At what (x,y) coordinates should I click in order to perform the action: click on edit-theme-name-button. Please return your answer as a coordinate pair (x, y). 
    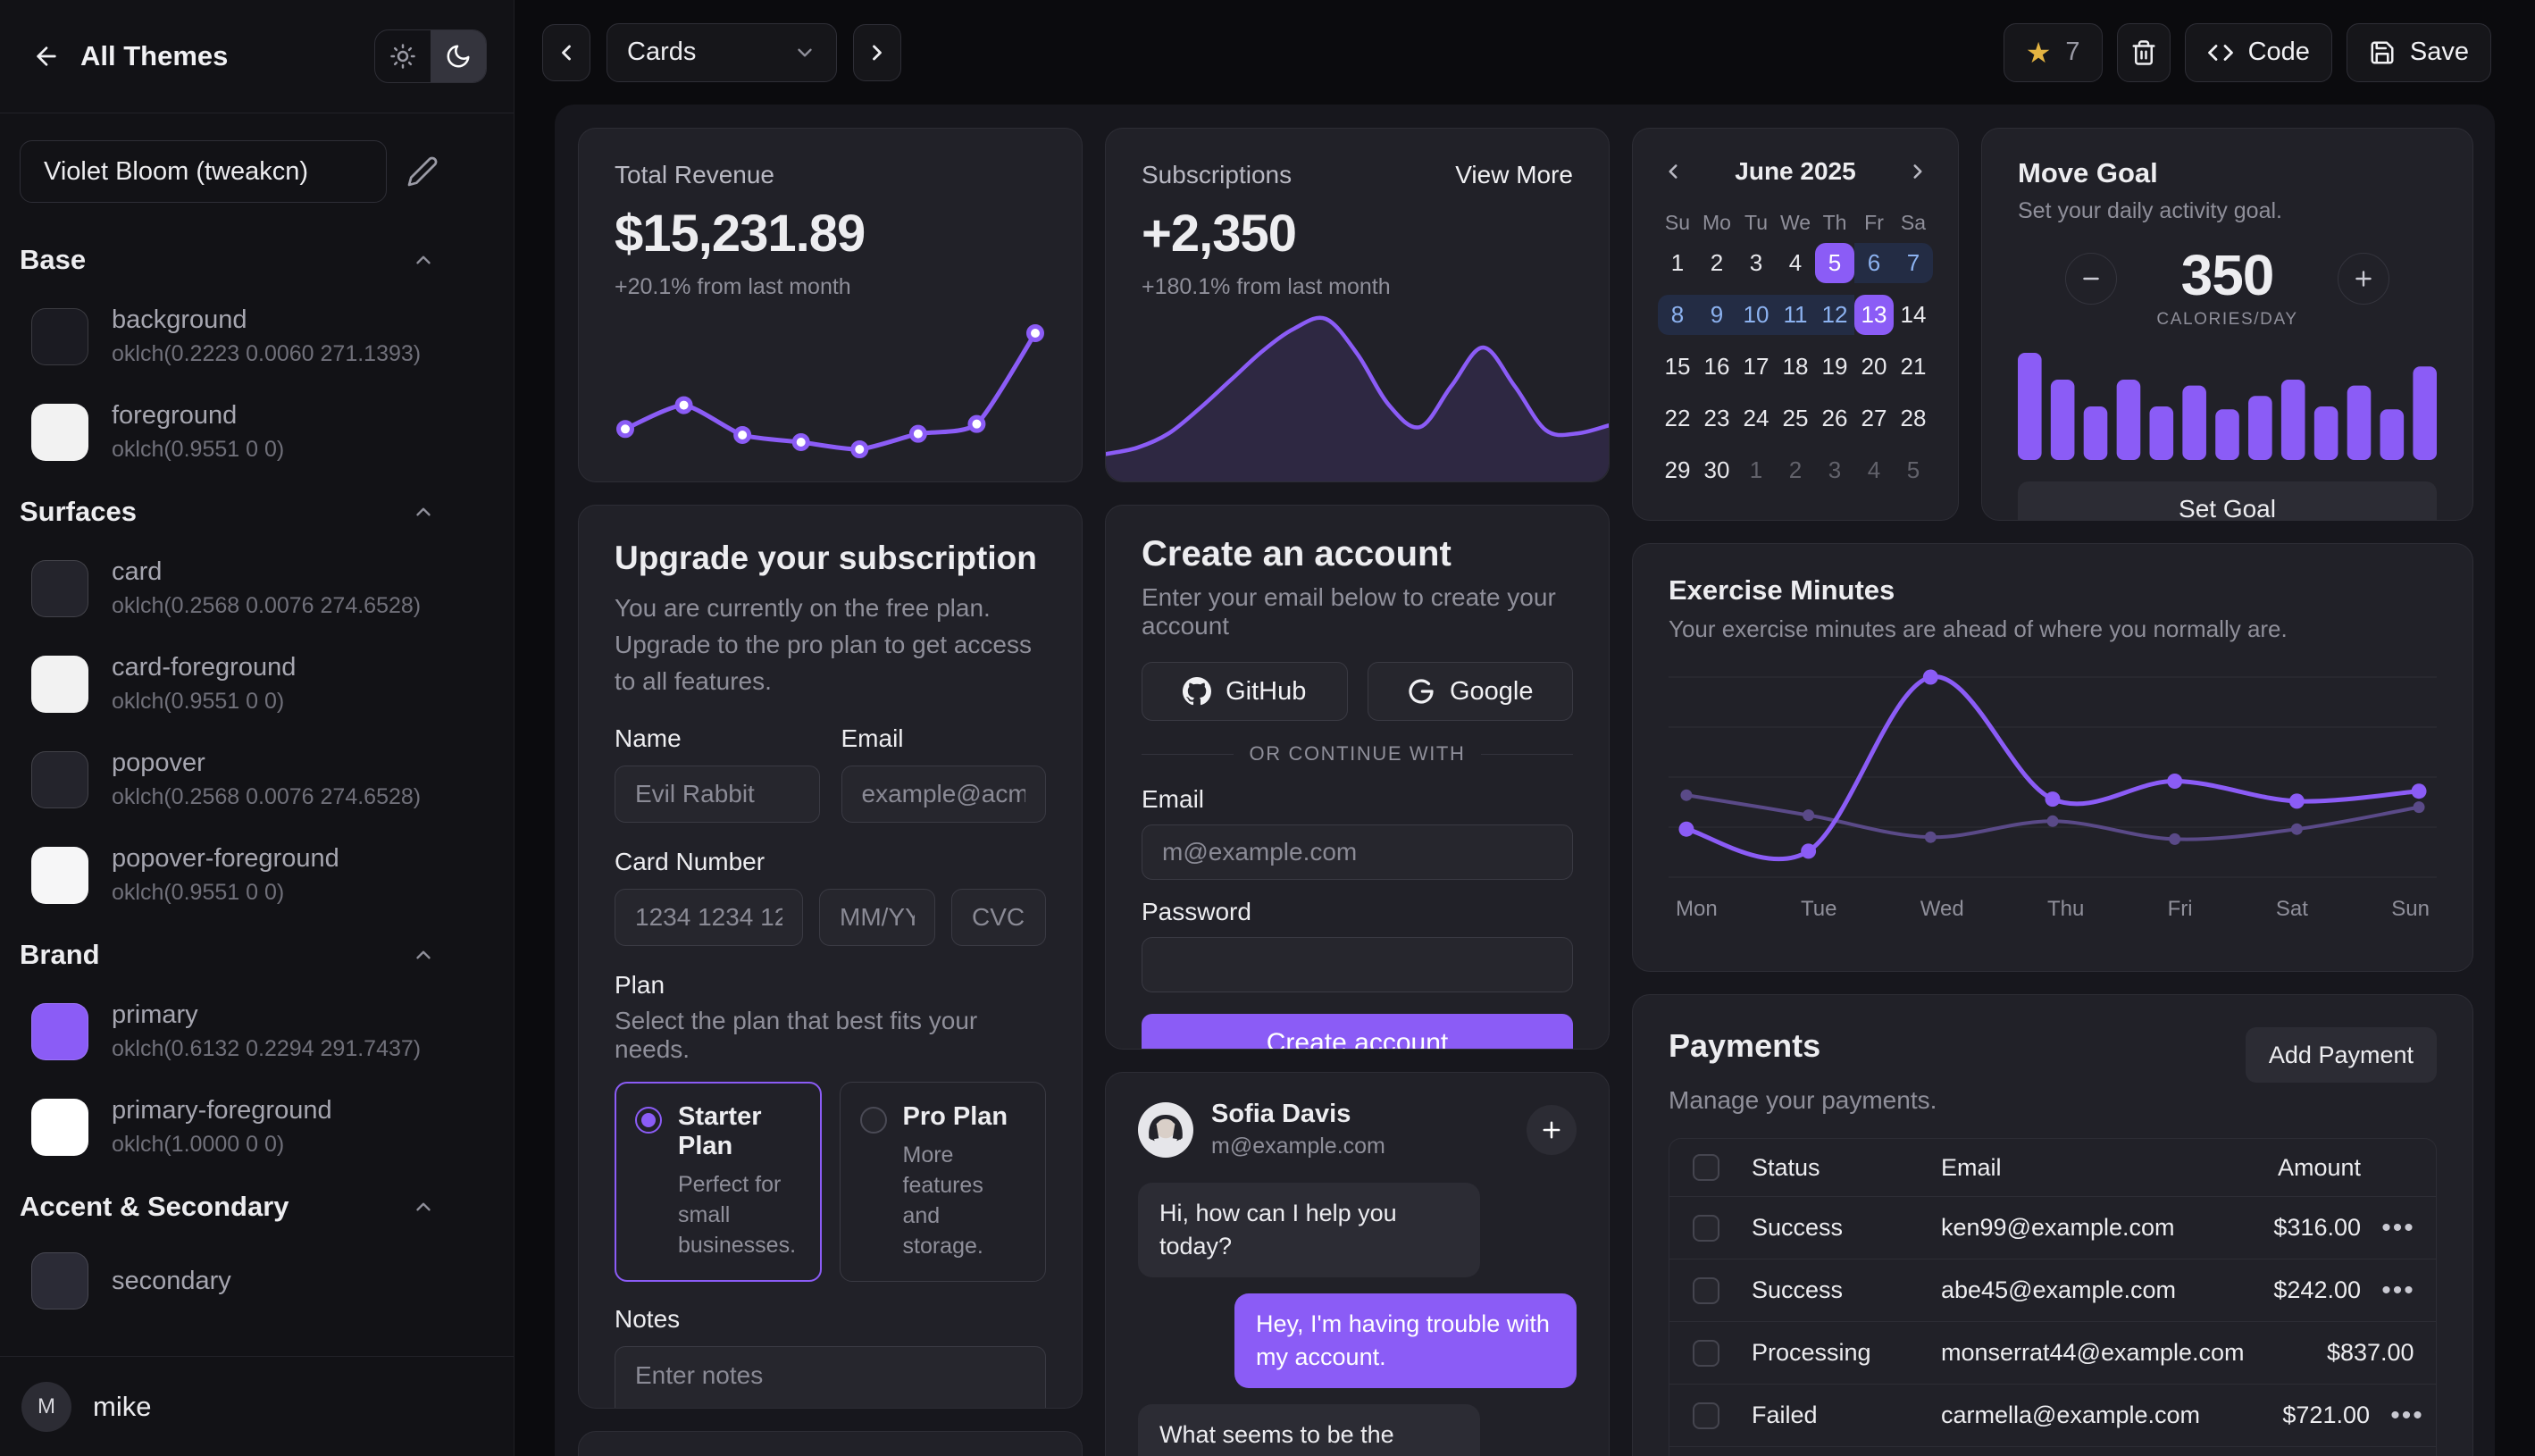
    Looking at the image, I should click on (422, 171).